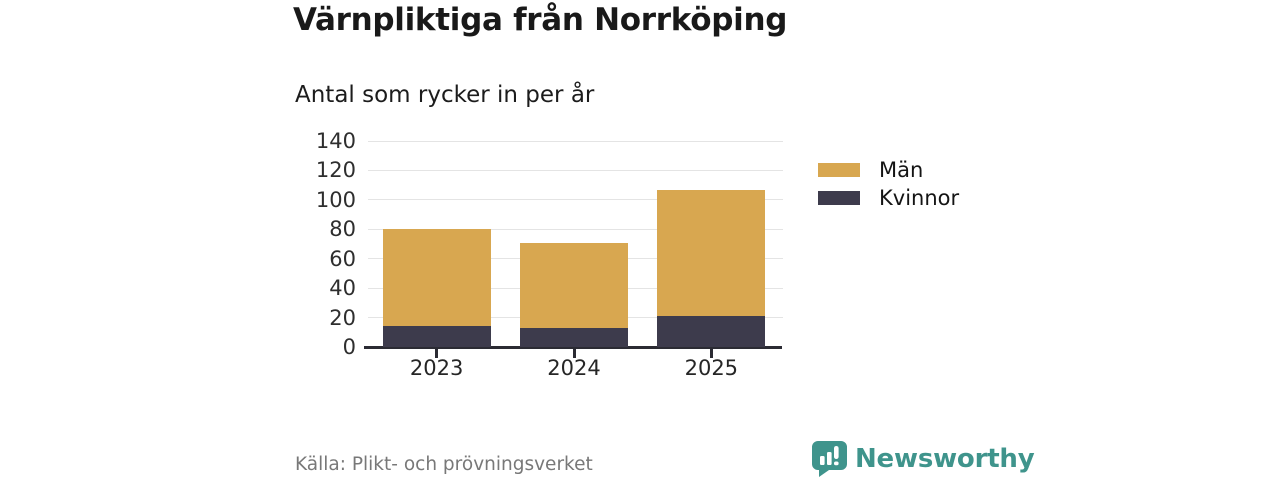 The width and height of the screenshot is (1280, 480). I want to click on y-tick-label: 0, so click(349, 347).